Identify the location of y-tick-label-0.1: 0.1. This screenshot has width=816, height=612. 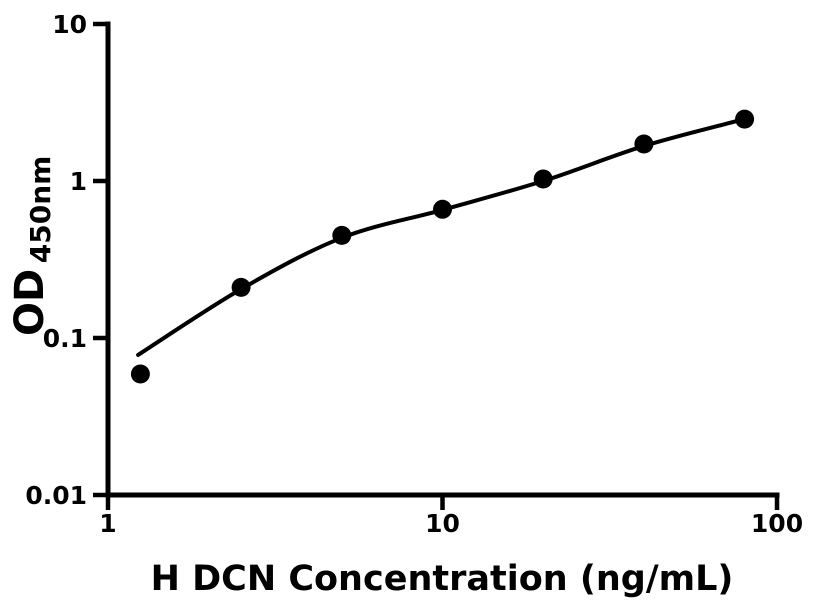
(65, 338).